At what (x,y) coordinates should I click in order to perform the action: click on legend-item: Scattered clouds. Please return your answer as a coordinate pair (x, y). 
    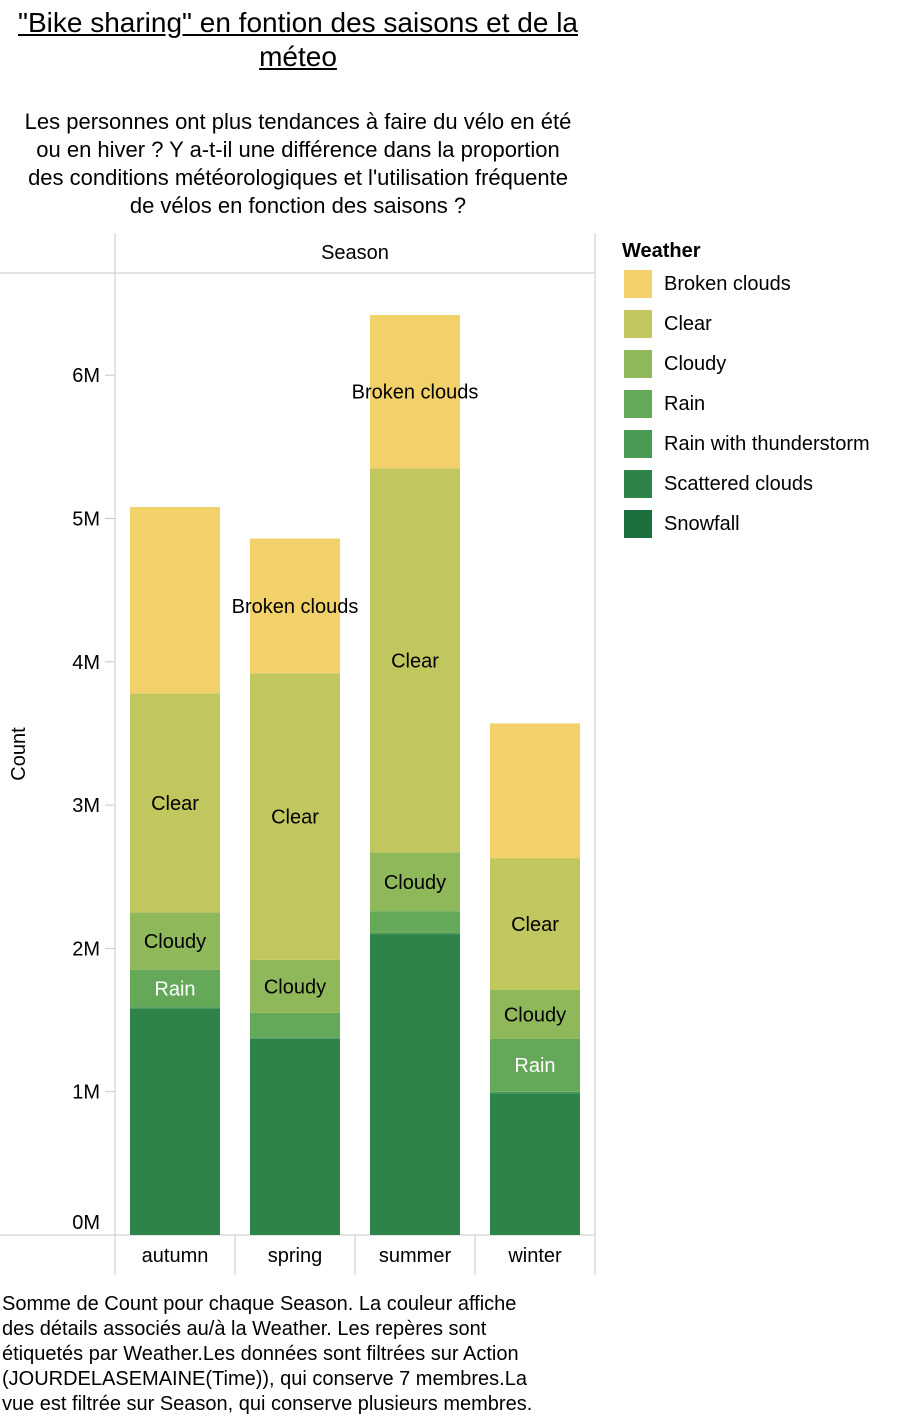
    Looking at the image, I should click on (746, 484).